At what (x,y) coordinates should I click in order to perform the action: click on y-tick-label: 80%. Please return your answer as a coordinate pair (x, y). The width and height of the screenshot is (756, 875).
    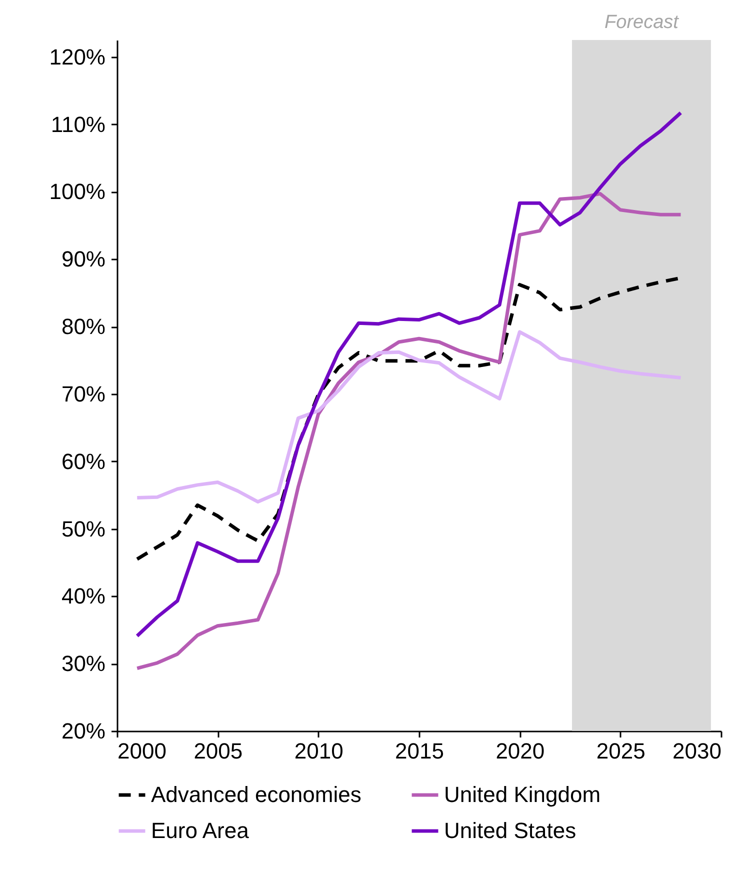
    Looking at the image, I should click on (83, 327).